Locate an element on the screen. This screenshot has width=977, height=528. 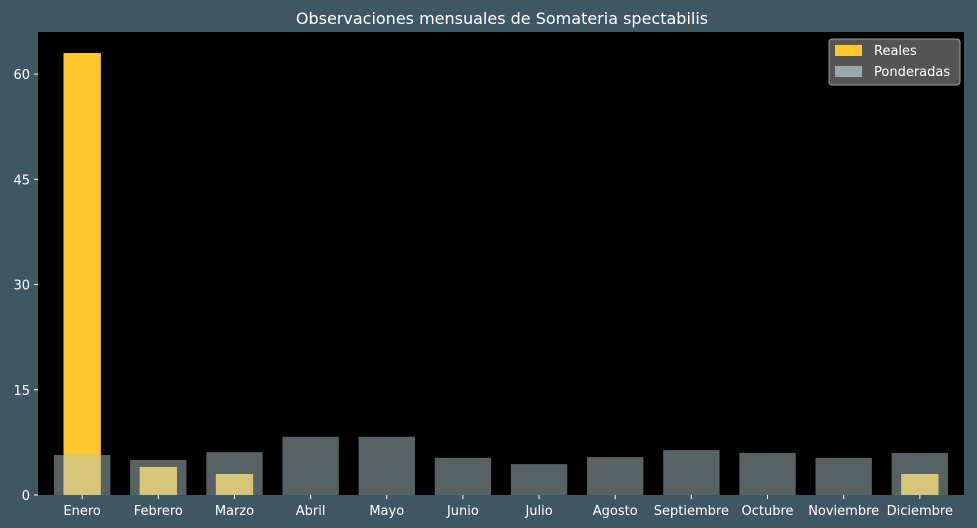
x-tick-label: Septiembre is located at coordinates (691, 511).